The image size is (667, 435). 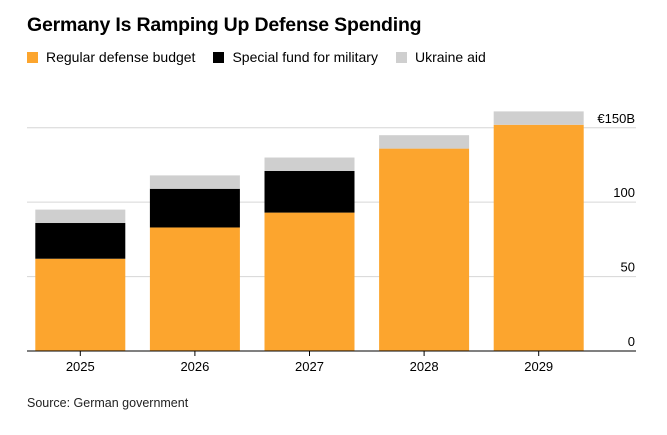 I want to click on bar-2025-regular-defense-budget, so click(x=80, y=304).